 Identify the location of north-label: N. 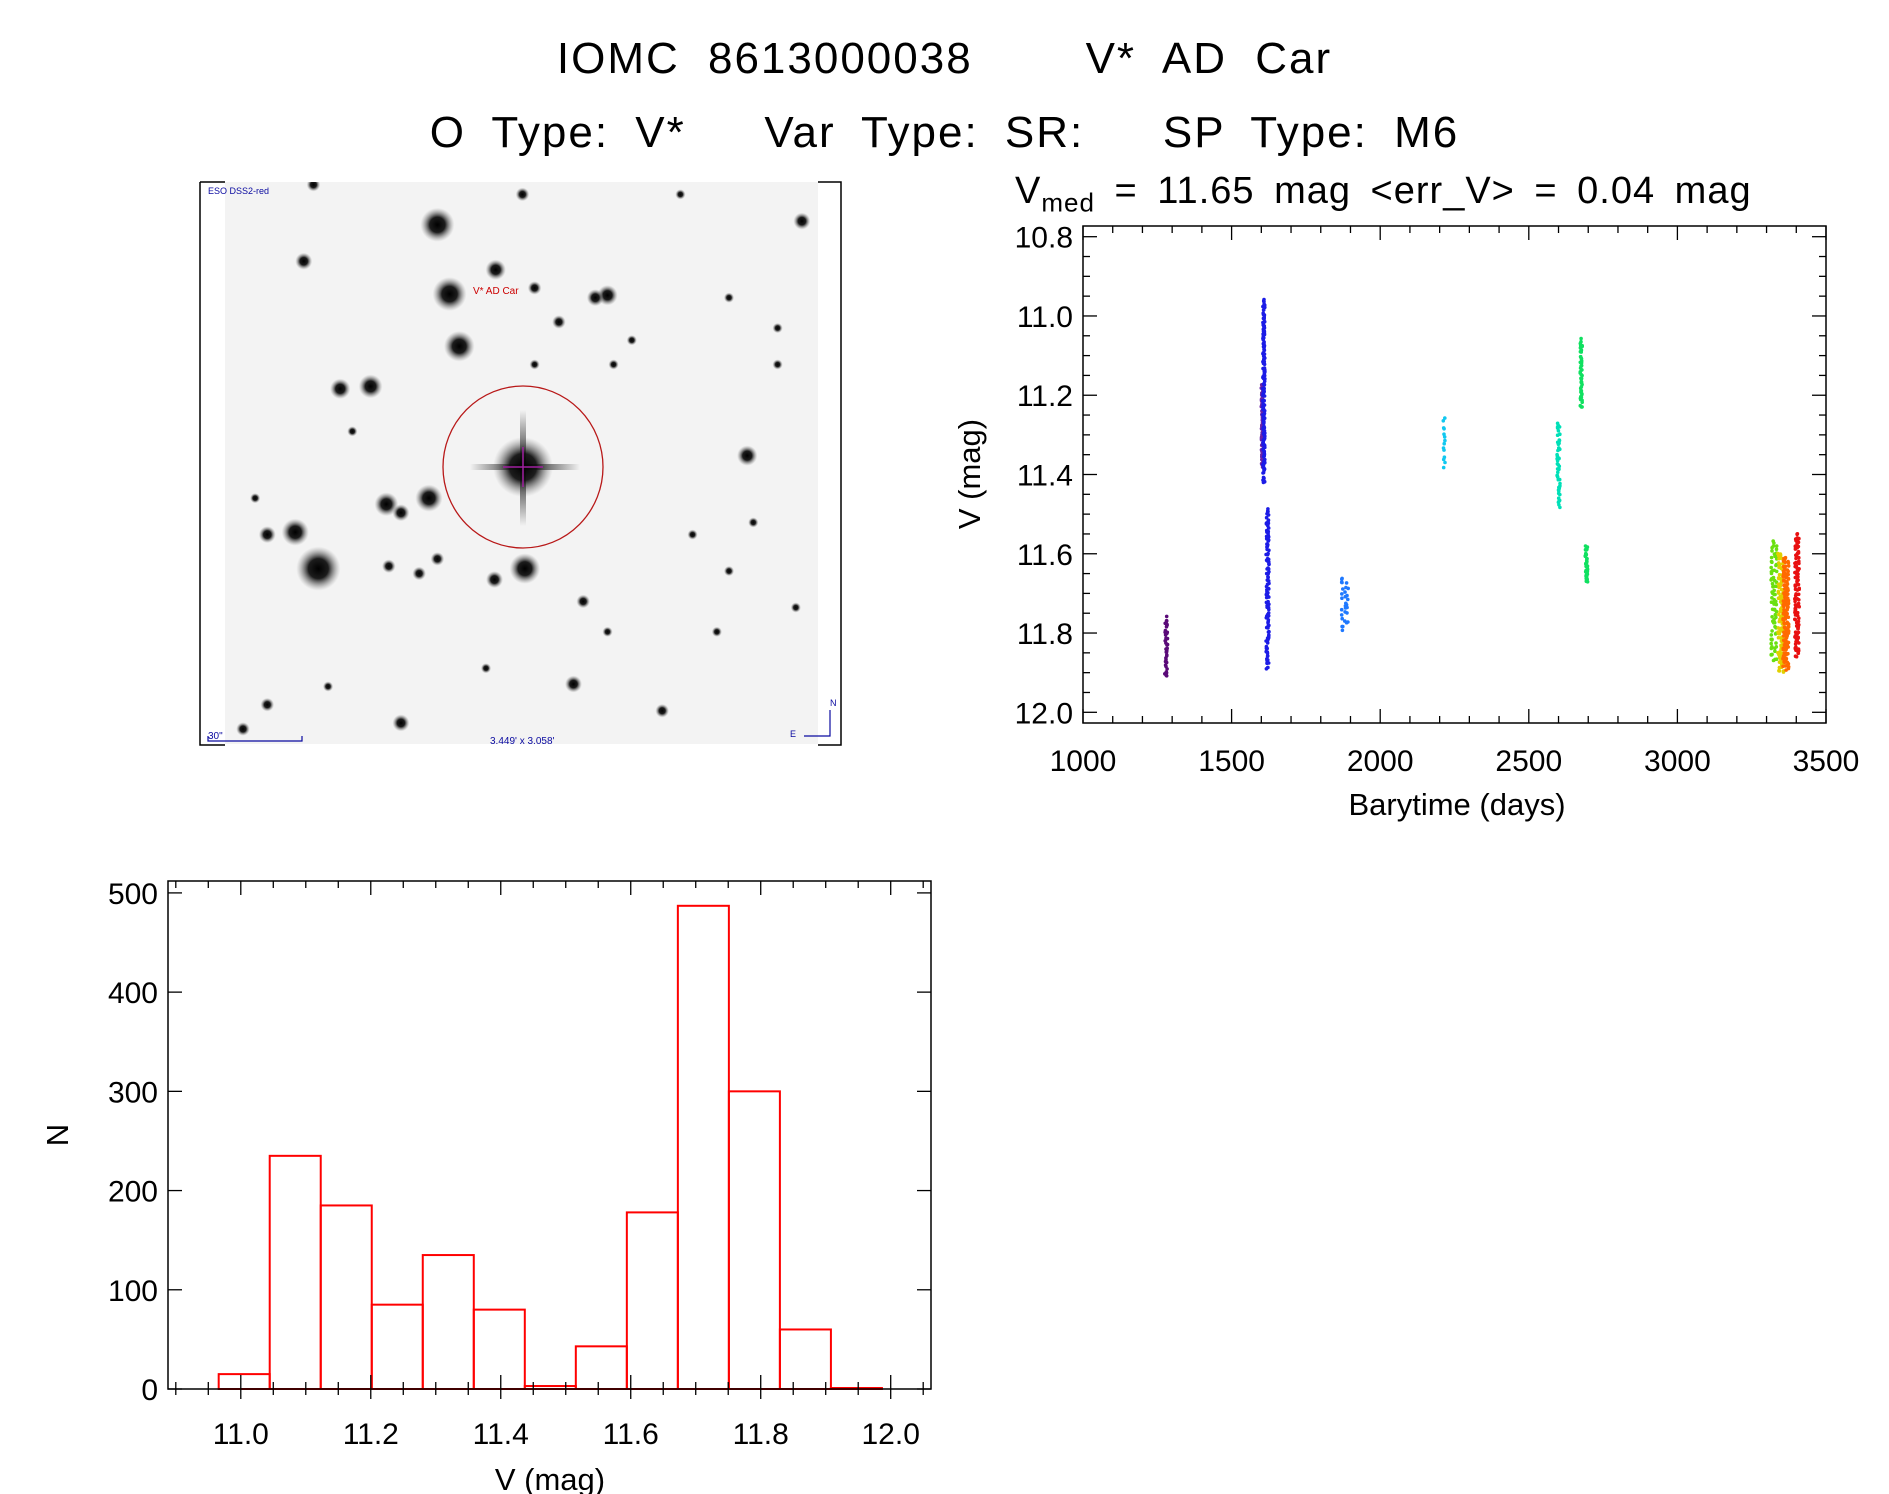
(833, 703).